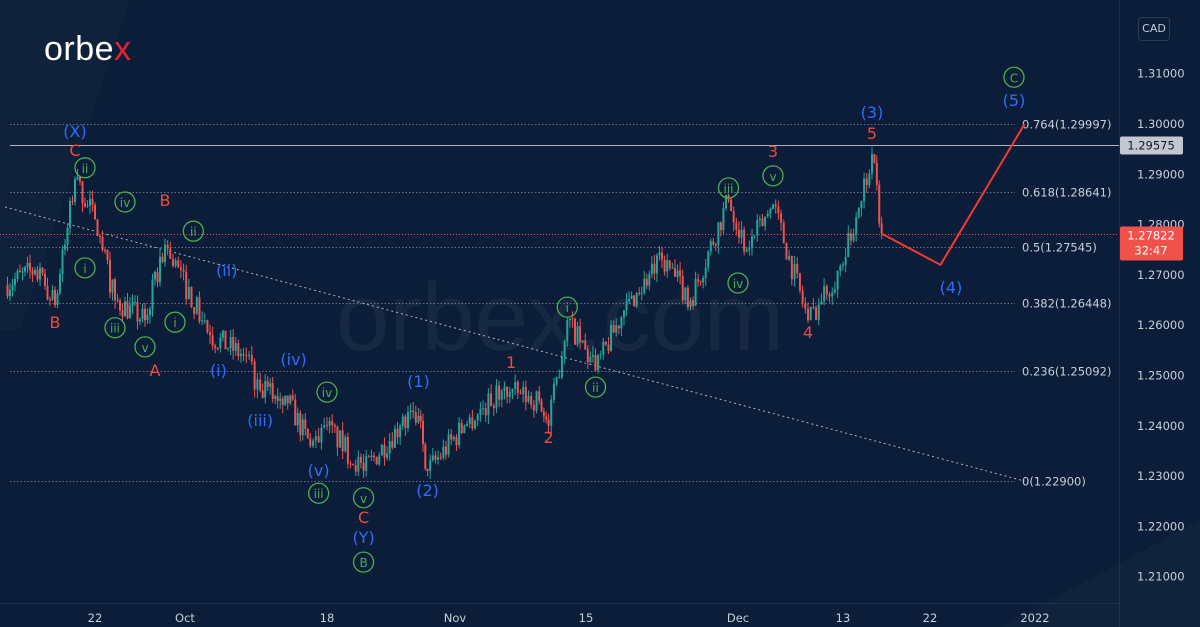  Describe the element at coordinates (319, 470) in the screenshot. I see `wave-label: (v)` at that location.